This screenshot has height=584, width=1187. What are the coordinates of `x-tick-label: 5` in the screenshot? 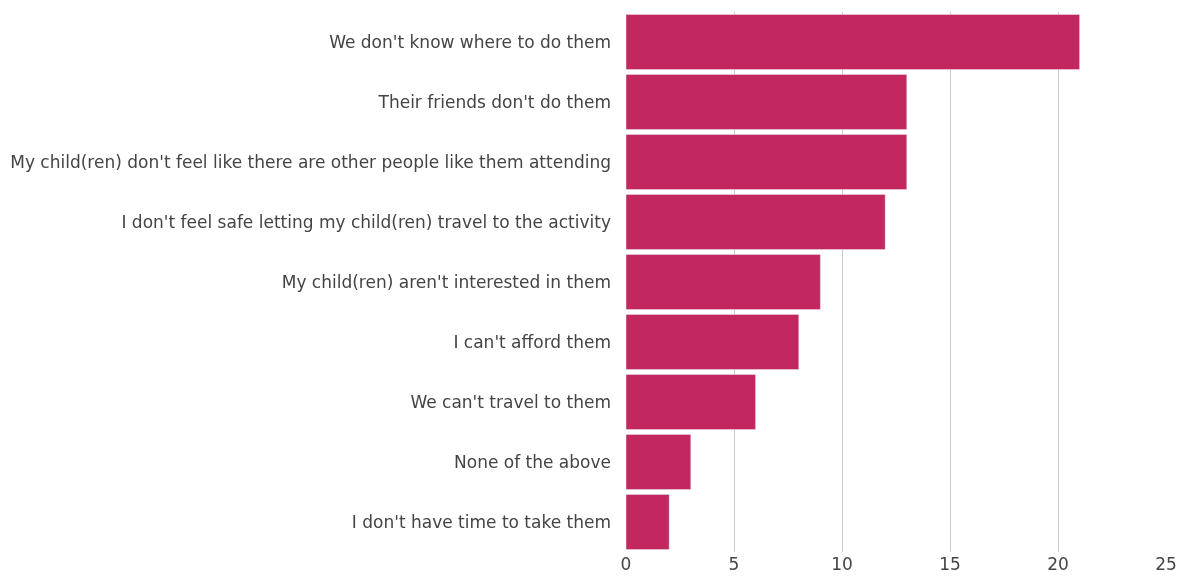 It's located at (734, 564).